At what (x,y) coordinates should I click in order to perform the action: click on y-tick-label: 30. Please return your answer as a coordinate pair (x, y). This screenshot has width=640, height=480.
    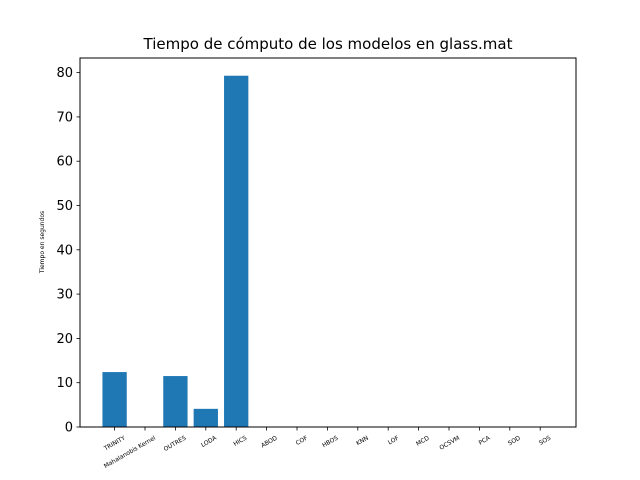
    Looking at the image, I should click on (64, 295).